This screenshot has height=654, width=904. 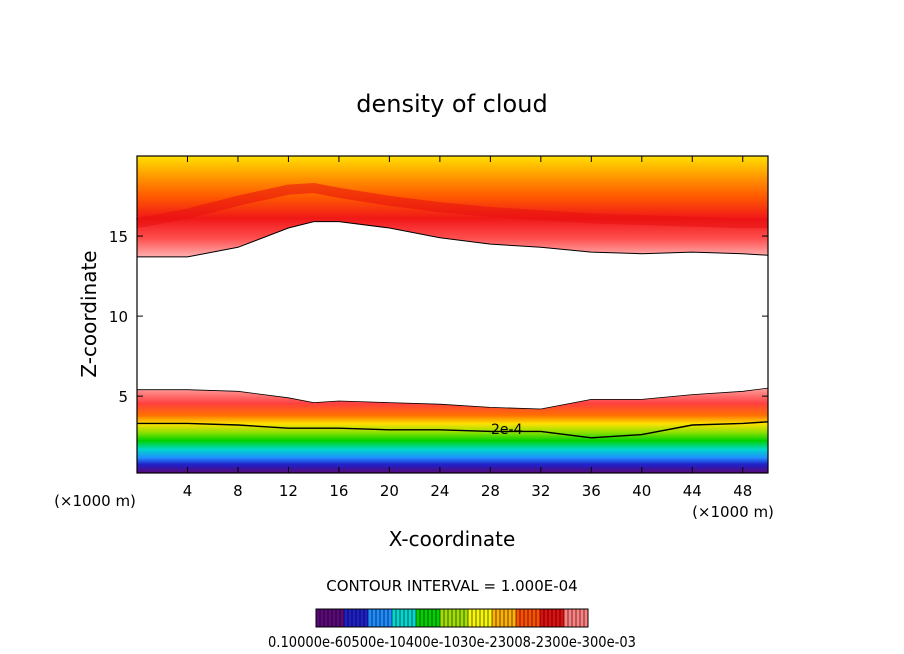 I want to click on lower-top-contour, so click(x=453, y=398).